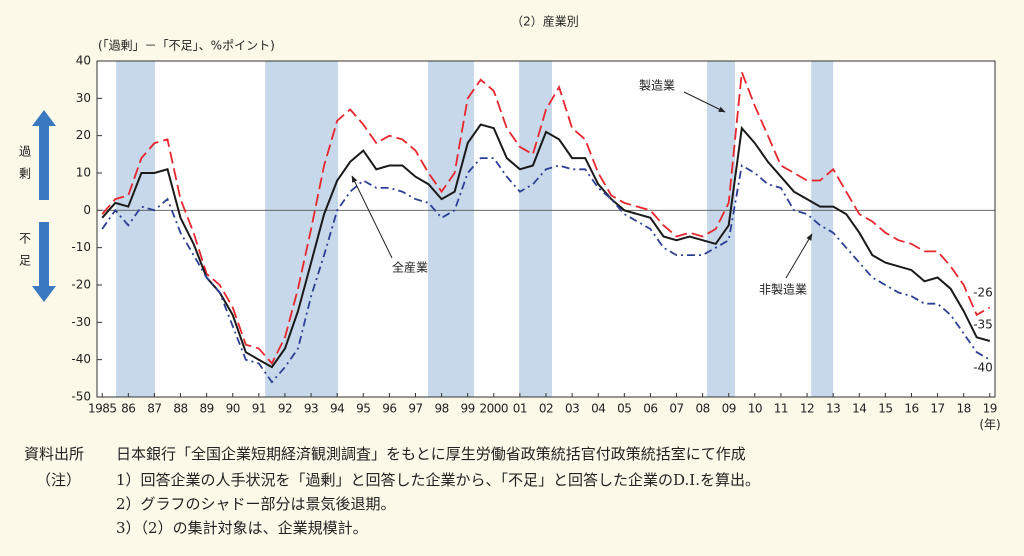 Image resolution: width=1024 pixels, height=556 pixels. What do you see at coordinates (44, 155) in the screenshot?
I see `up-arrow` at bounding box center [44, 155].